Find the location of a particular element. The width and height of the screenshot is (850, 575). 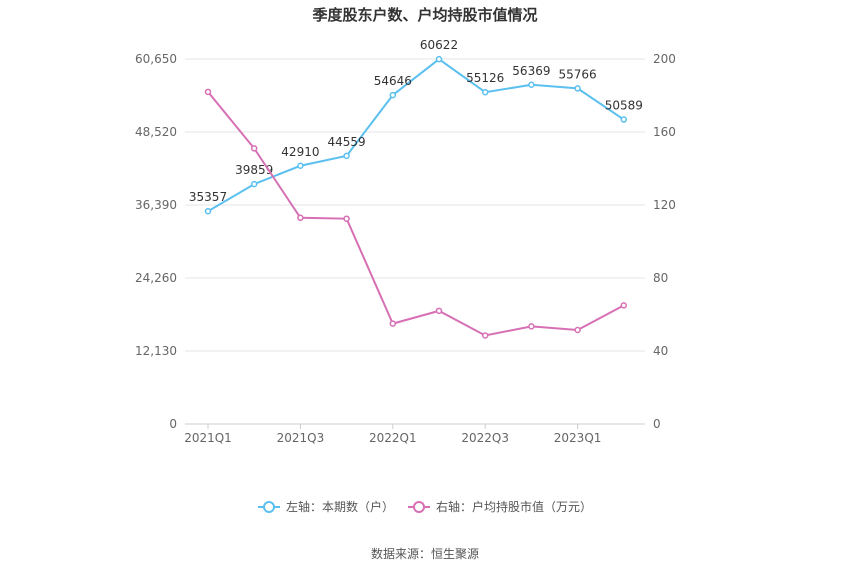

legend-label: 左轴：本期数（户） is located at coordinates (340, 506).